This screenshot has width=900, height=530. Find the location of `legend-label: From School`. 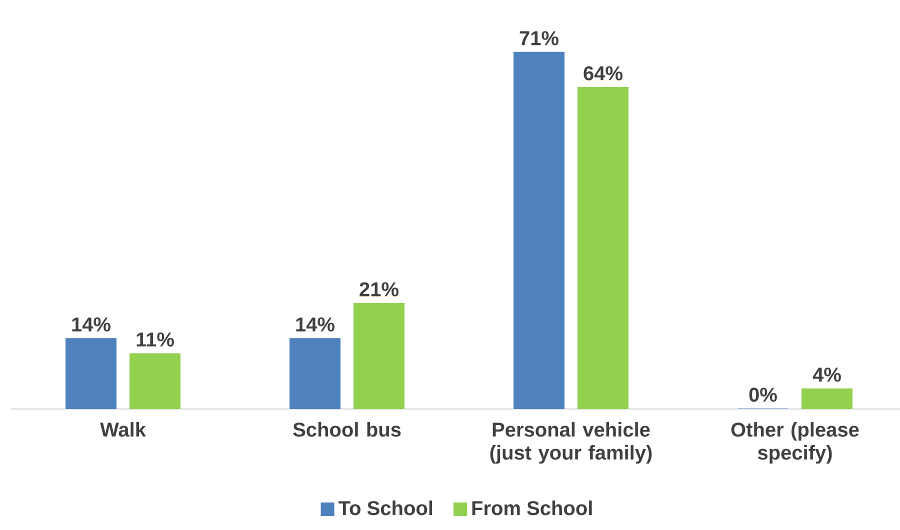

legend-label: From School is located at coordinates (532, 508).